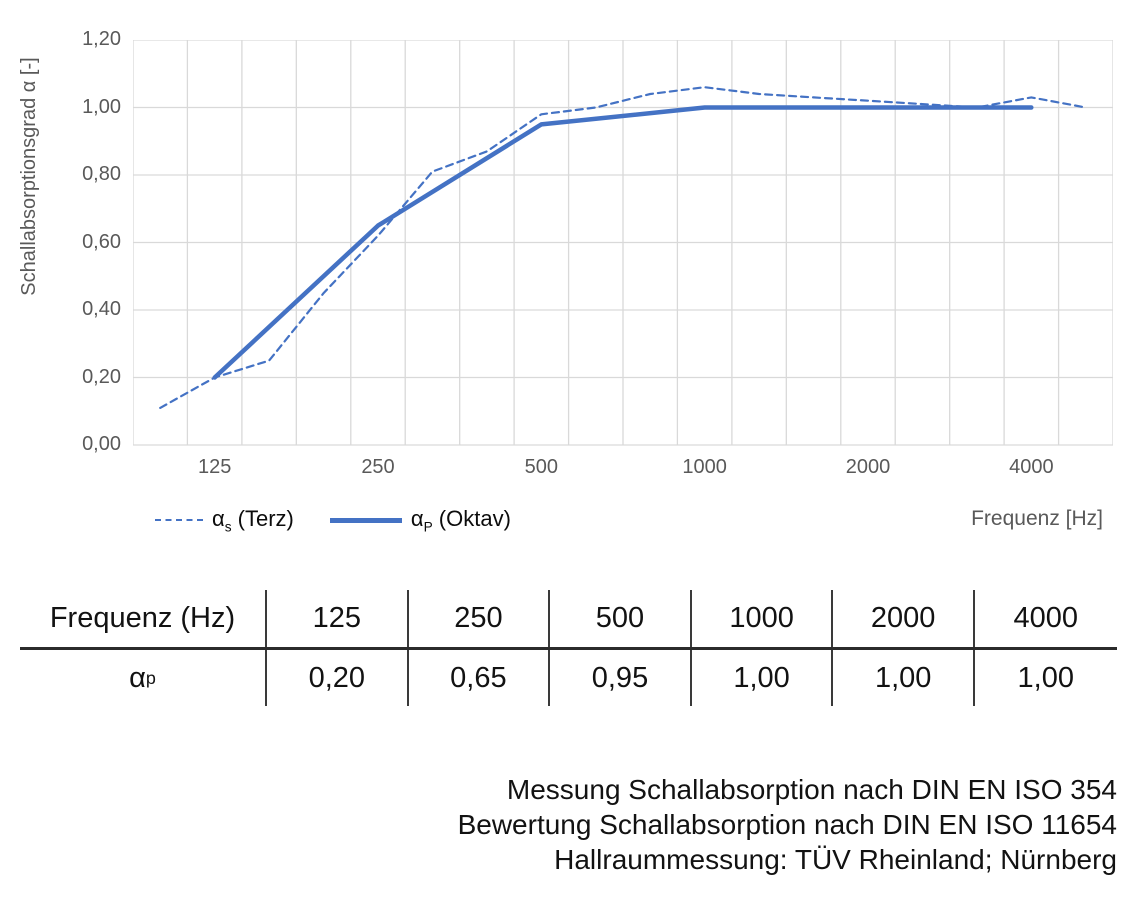  Describe the element at coordinates (338, 618) in the screenshot. I see `table-frequency-cell: 125` at that location.